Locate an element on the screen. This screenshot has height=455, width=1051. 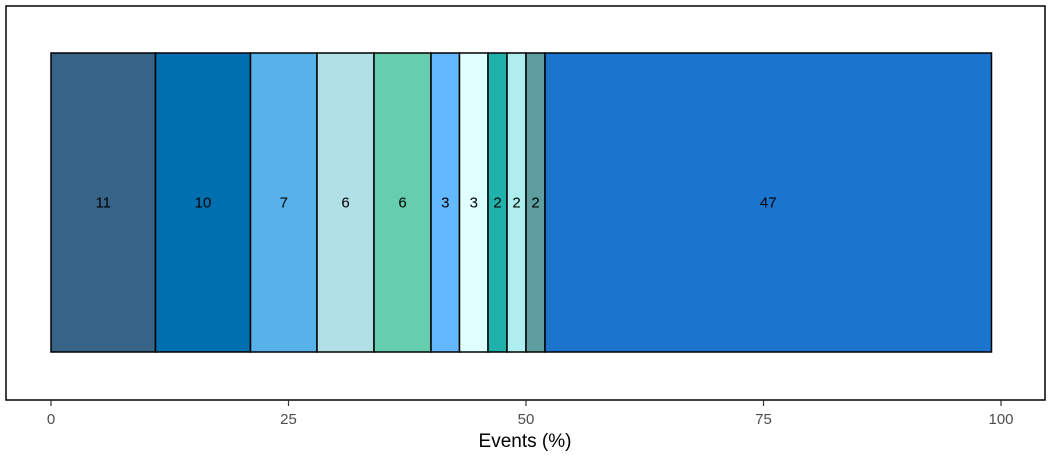
x-tick-label-5: 100 is located at coordinates (1000, 419).